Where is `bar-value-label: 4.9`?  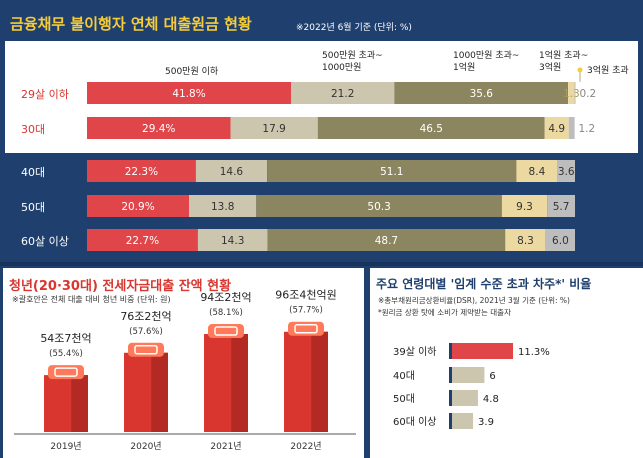
bar-value-label: 4.9 is located at coordinates (556, 129).